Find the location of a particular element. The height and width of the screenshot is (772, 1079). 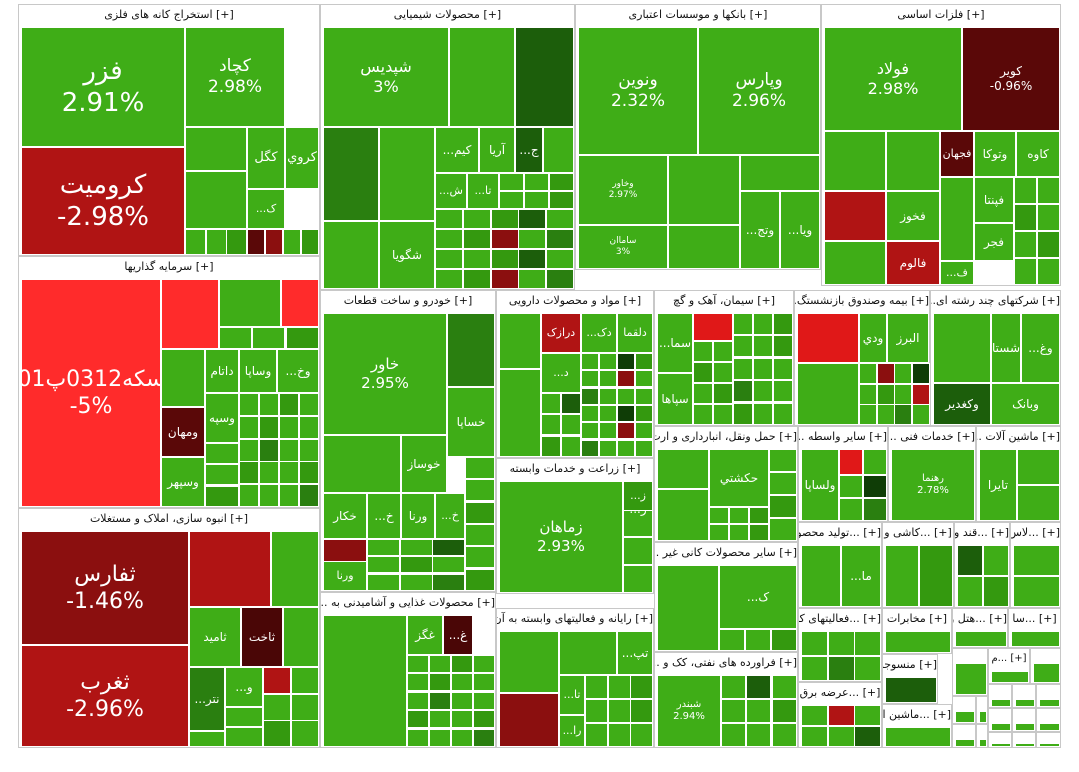

sector-header: [+] ...م is located at coordinates (1009, 658).